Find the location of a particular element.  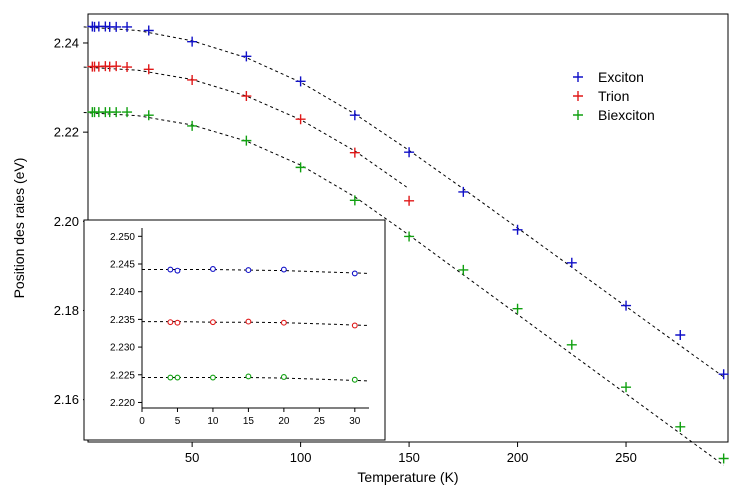

y-tick-label: 2.18 is located at coordinates (66, 310).